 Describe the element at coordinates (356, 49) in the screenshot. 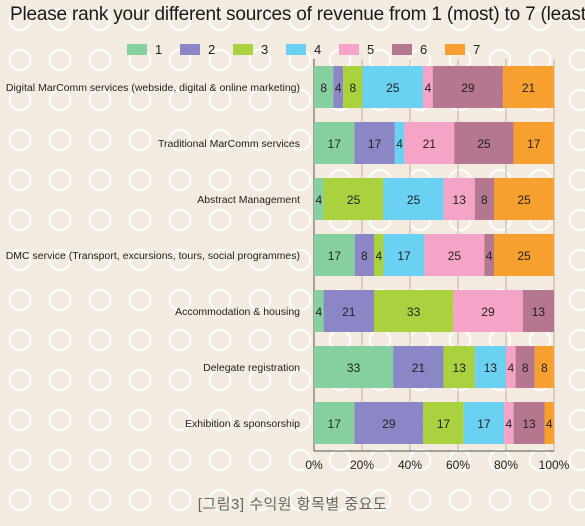

I see `legend-item-5: 5` at that location.